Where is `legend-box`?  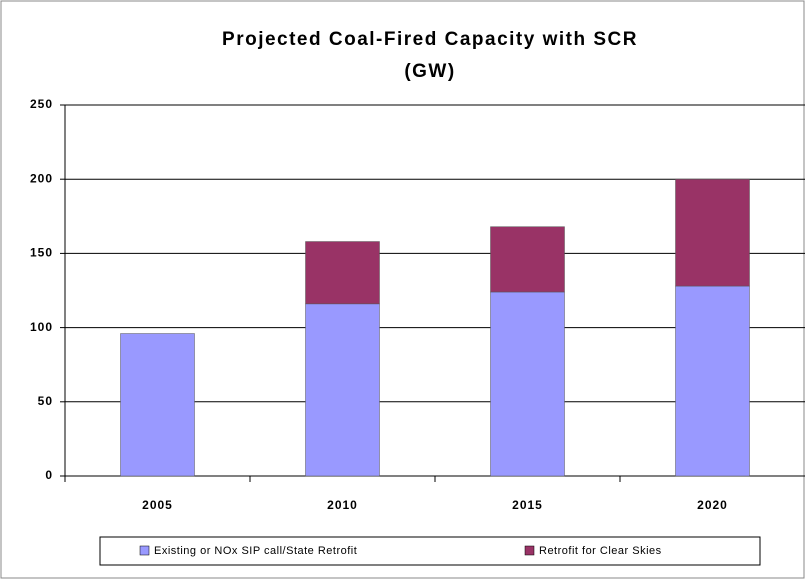
legend-box is located at coordinates (430, 551).